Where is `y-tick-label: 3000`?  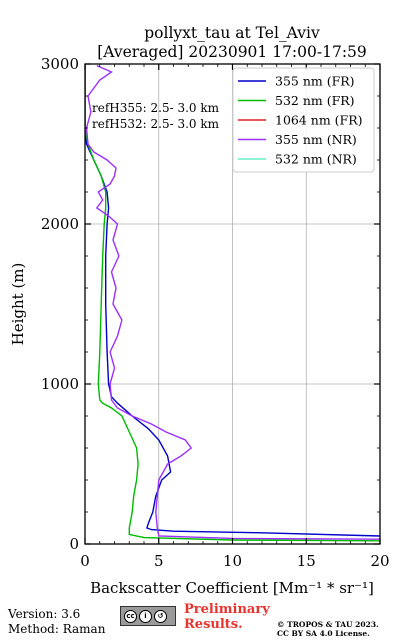
y-tick-label: 3000 is located at coordinates (60, 64).